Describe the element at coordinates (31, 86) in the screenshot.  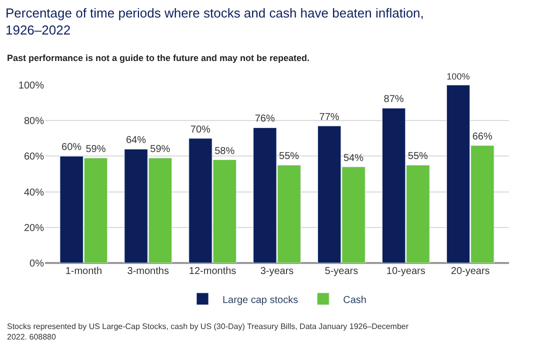
I see `y-tick-label: 100%` at that location.